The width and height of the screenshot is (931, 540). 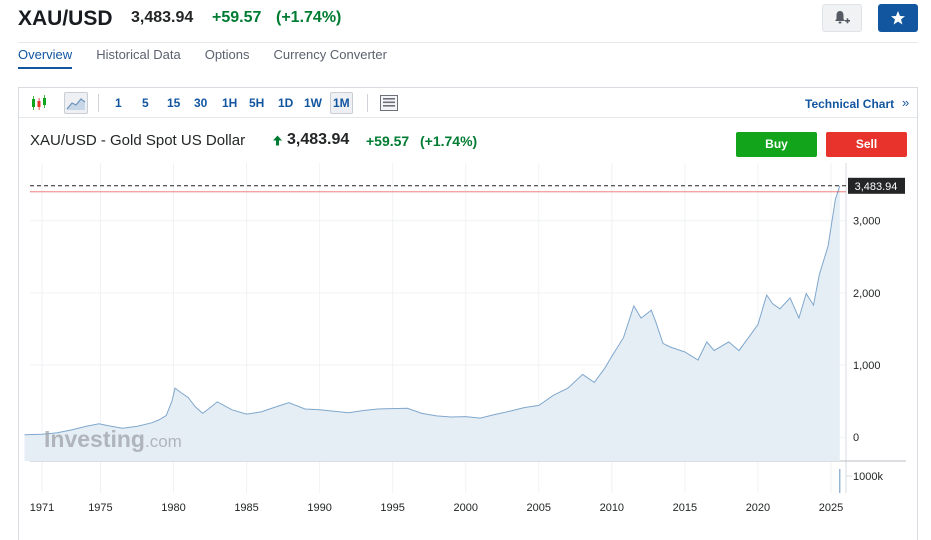 I want to click on tab-options: Options, so click(x=227, y=54).